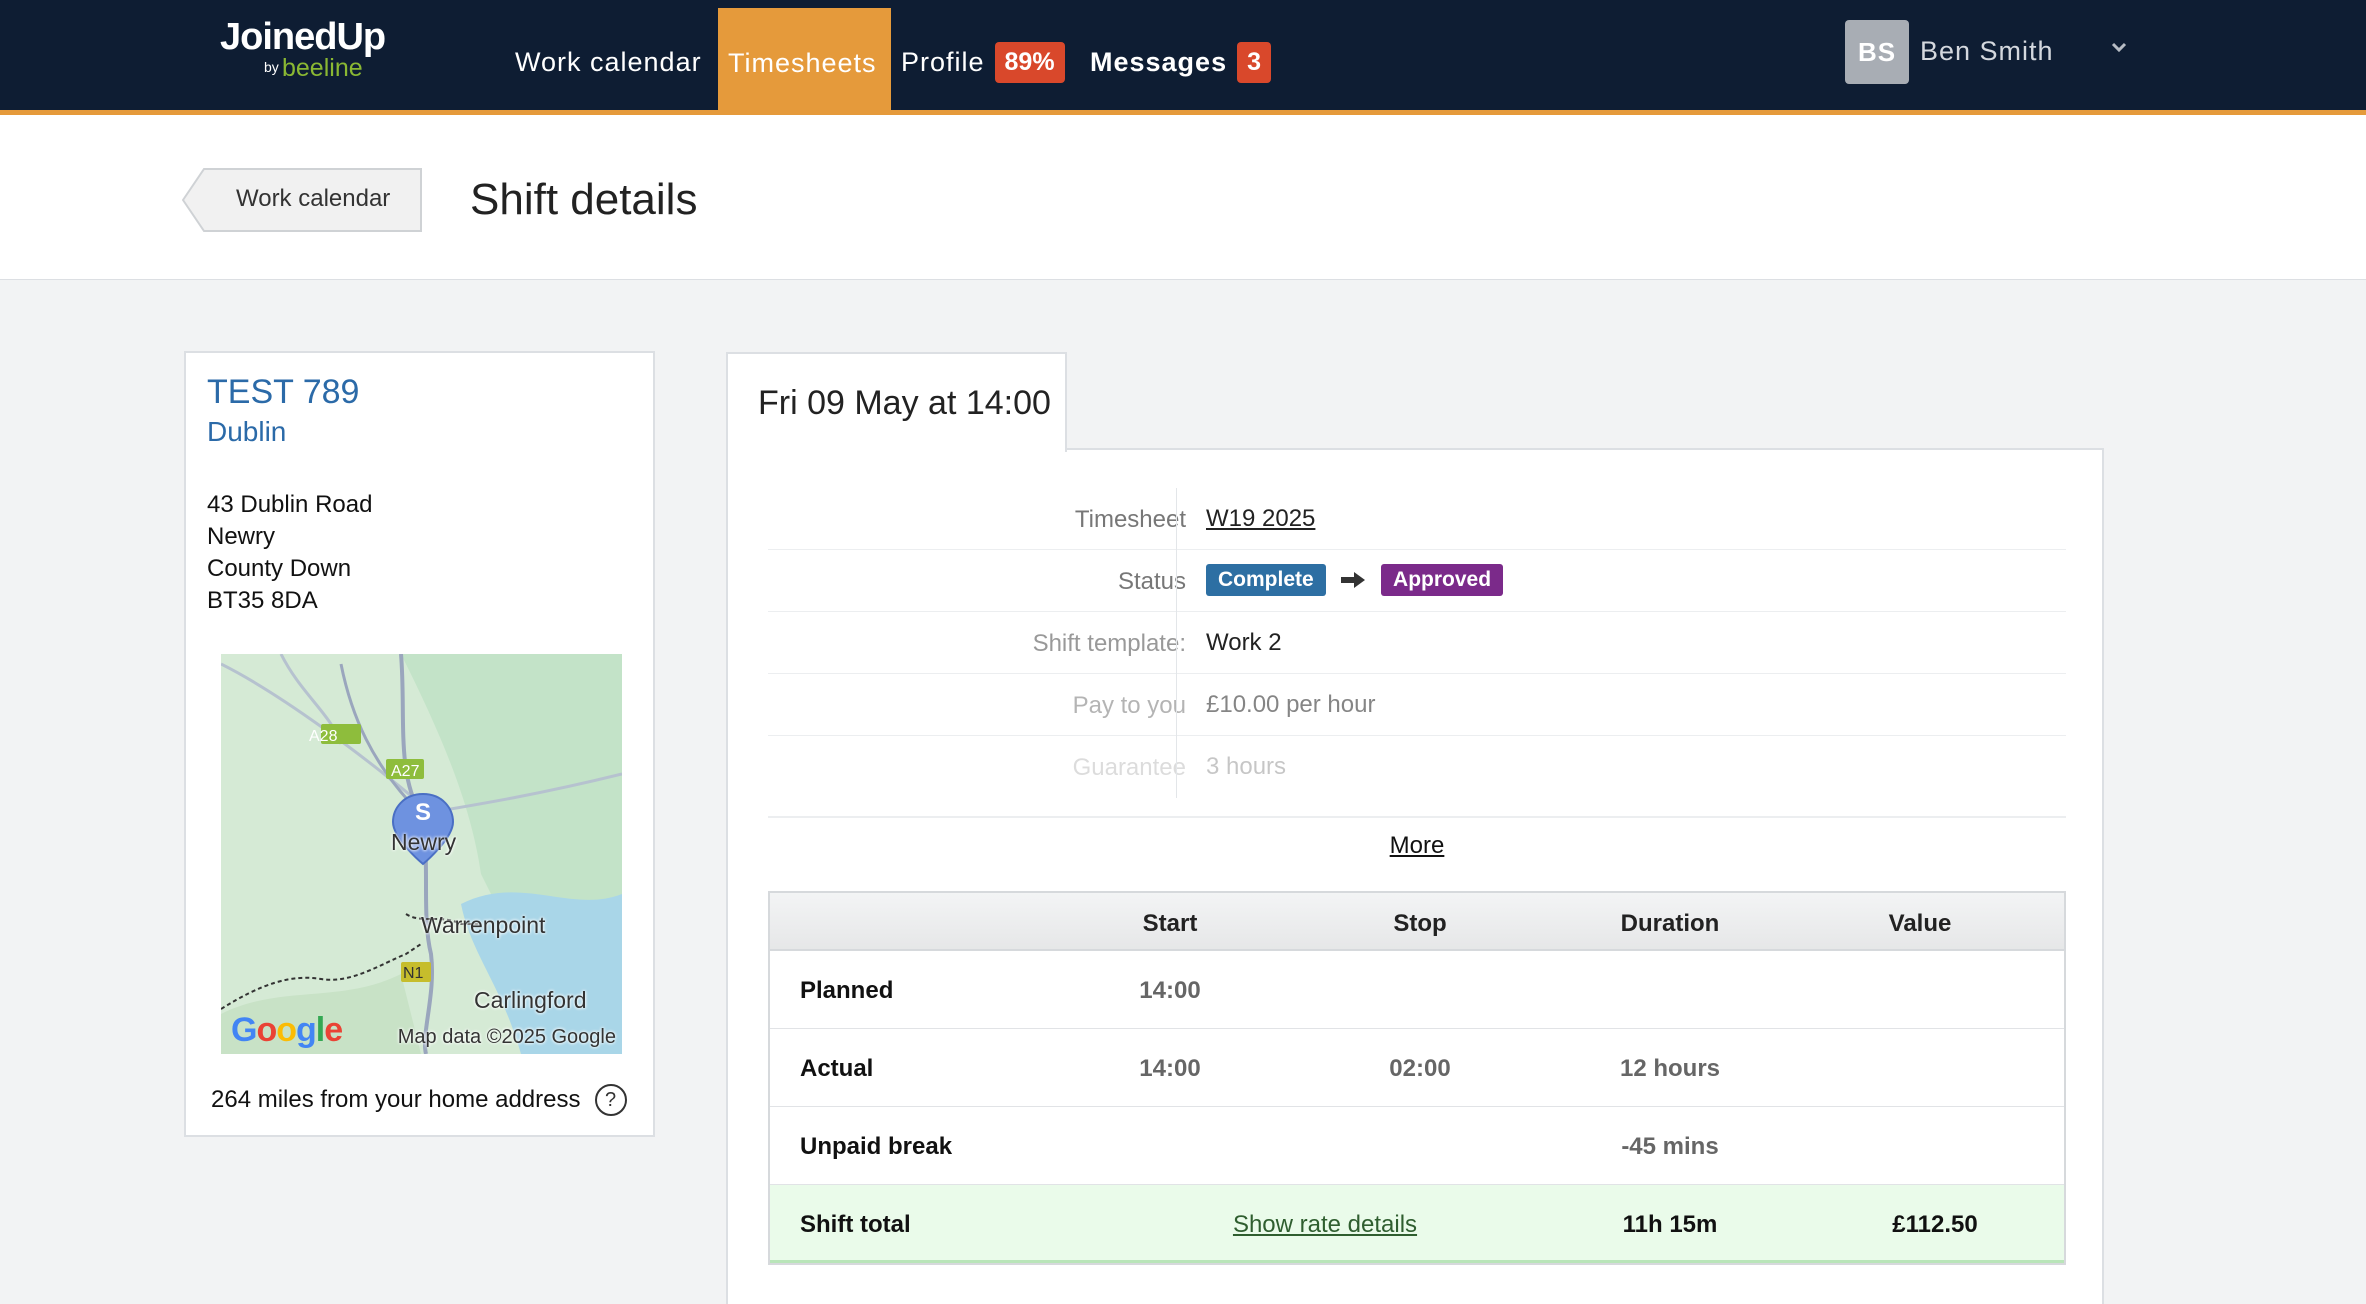  What do you see at coordinates (1987, 51) in the screenshot?
I see `user-name: Ben Smith` at bounding box center [1987, 51].